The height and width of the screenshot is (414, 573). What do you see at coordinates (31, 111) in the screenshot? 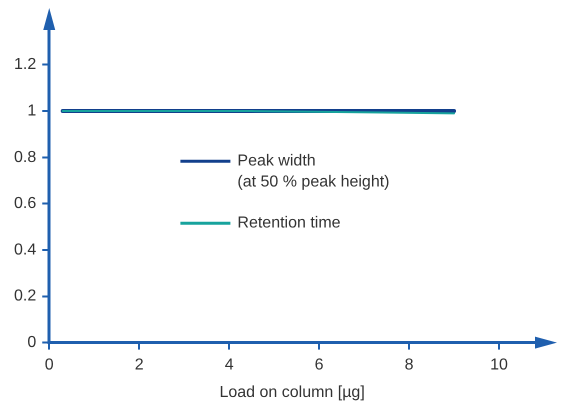
I see `y-tick-label: 1` at bounding box center [31, 111].